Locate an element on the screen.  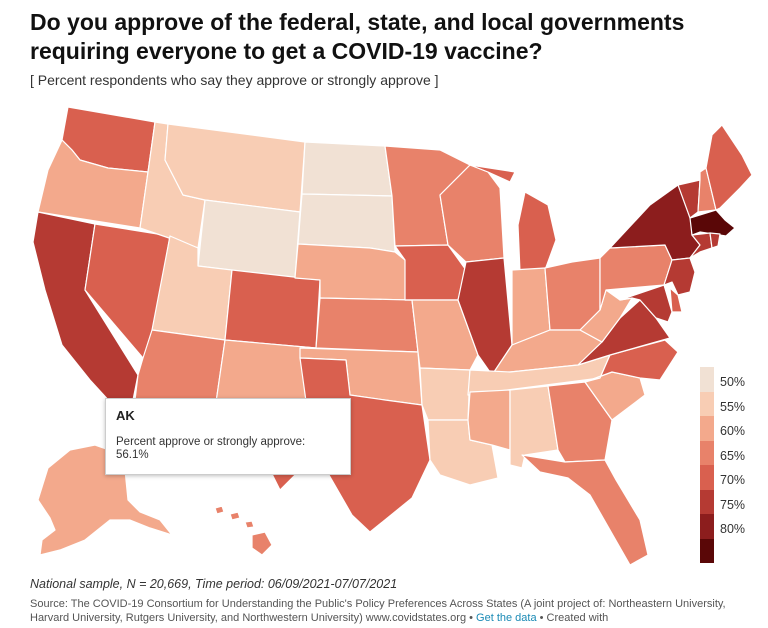
state-AK is located at coordinates (105, 500).